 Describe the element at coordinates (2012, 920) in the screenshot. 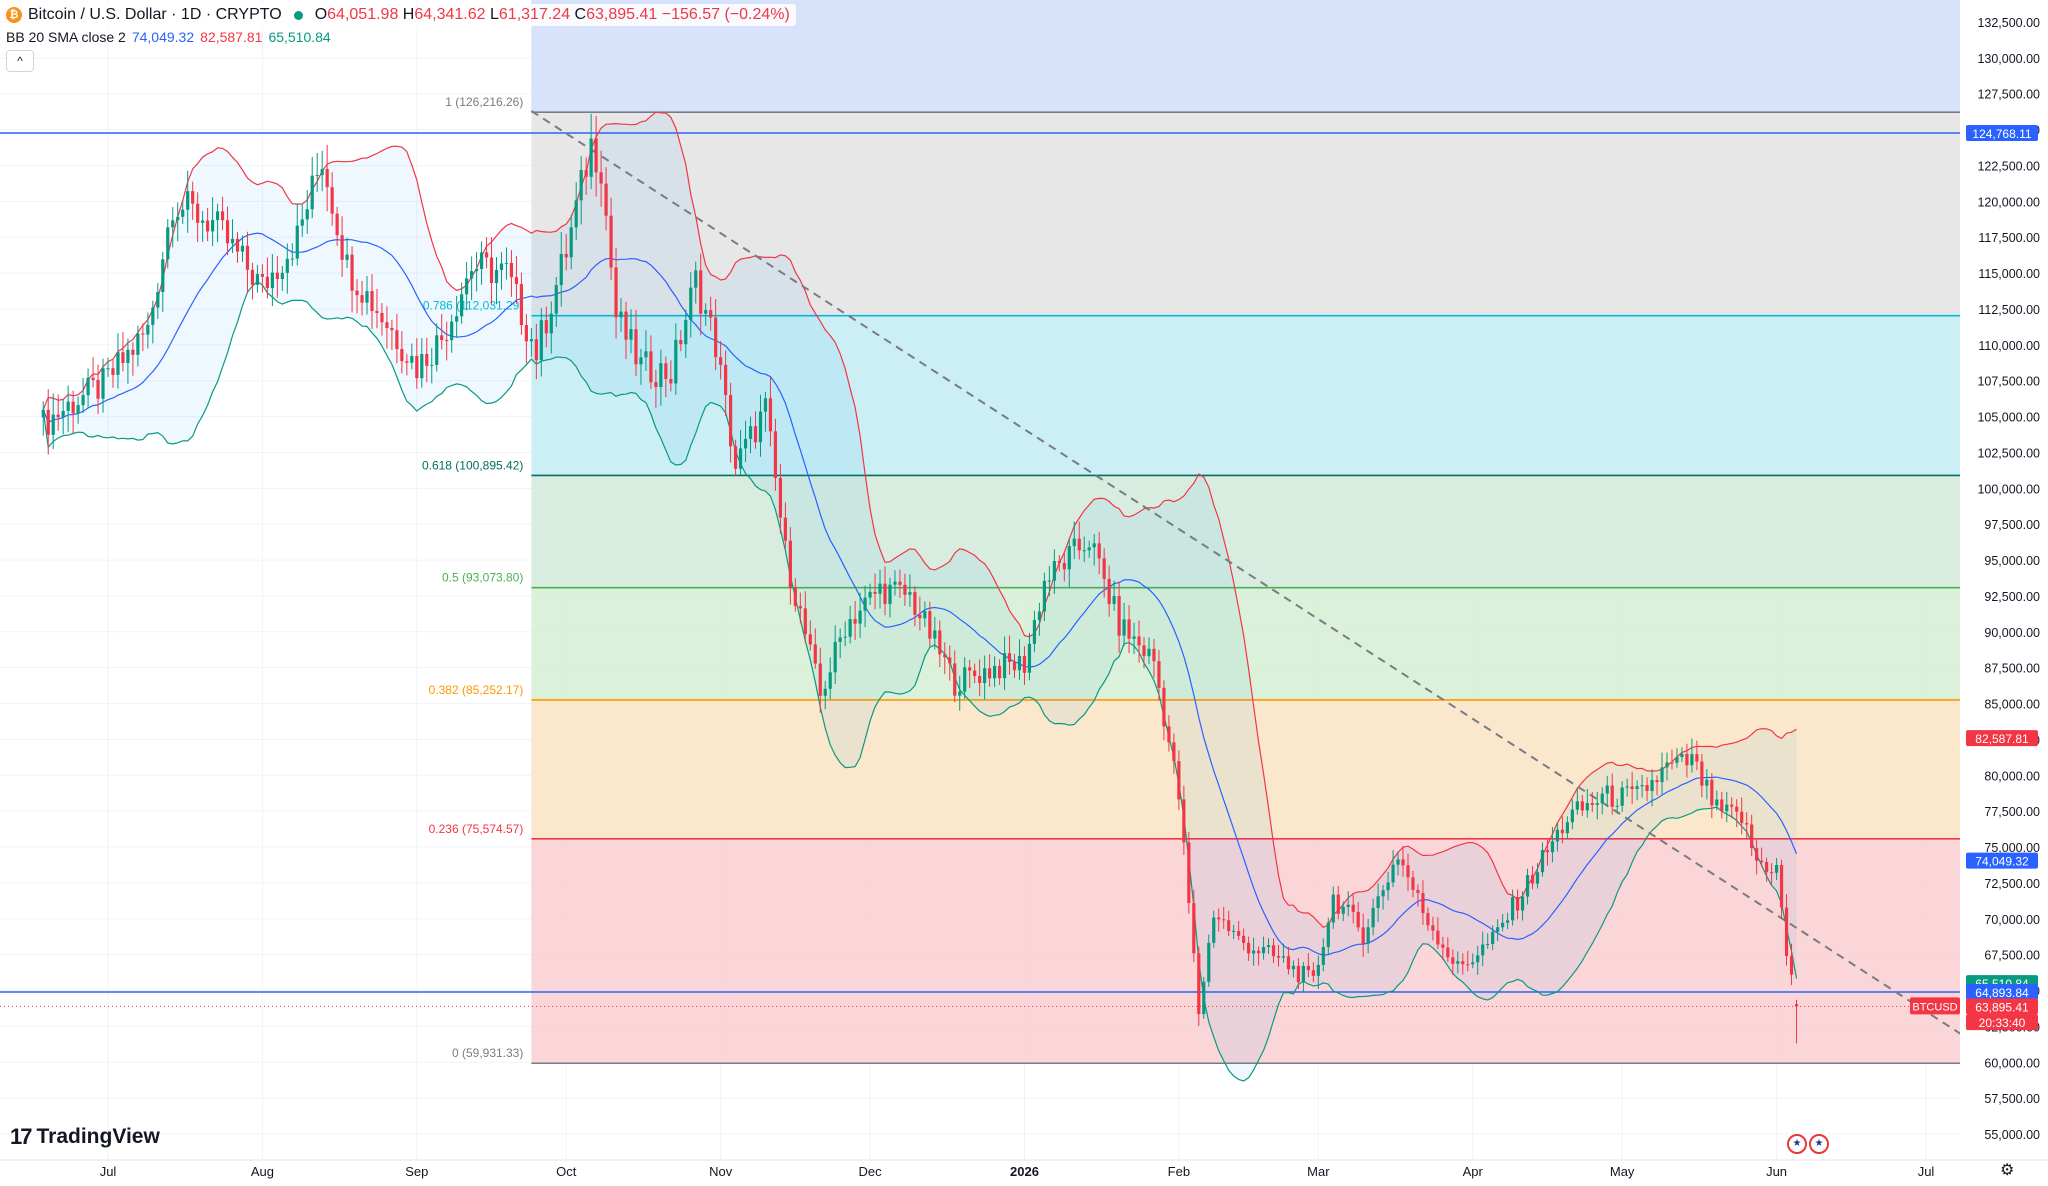

I see `price-tick-label: 70,000.00` at that location.